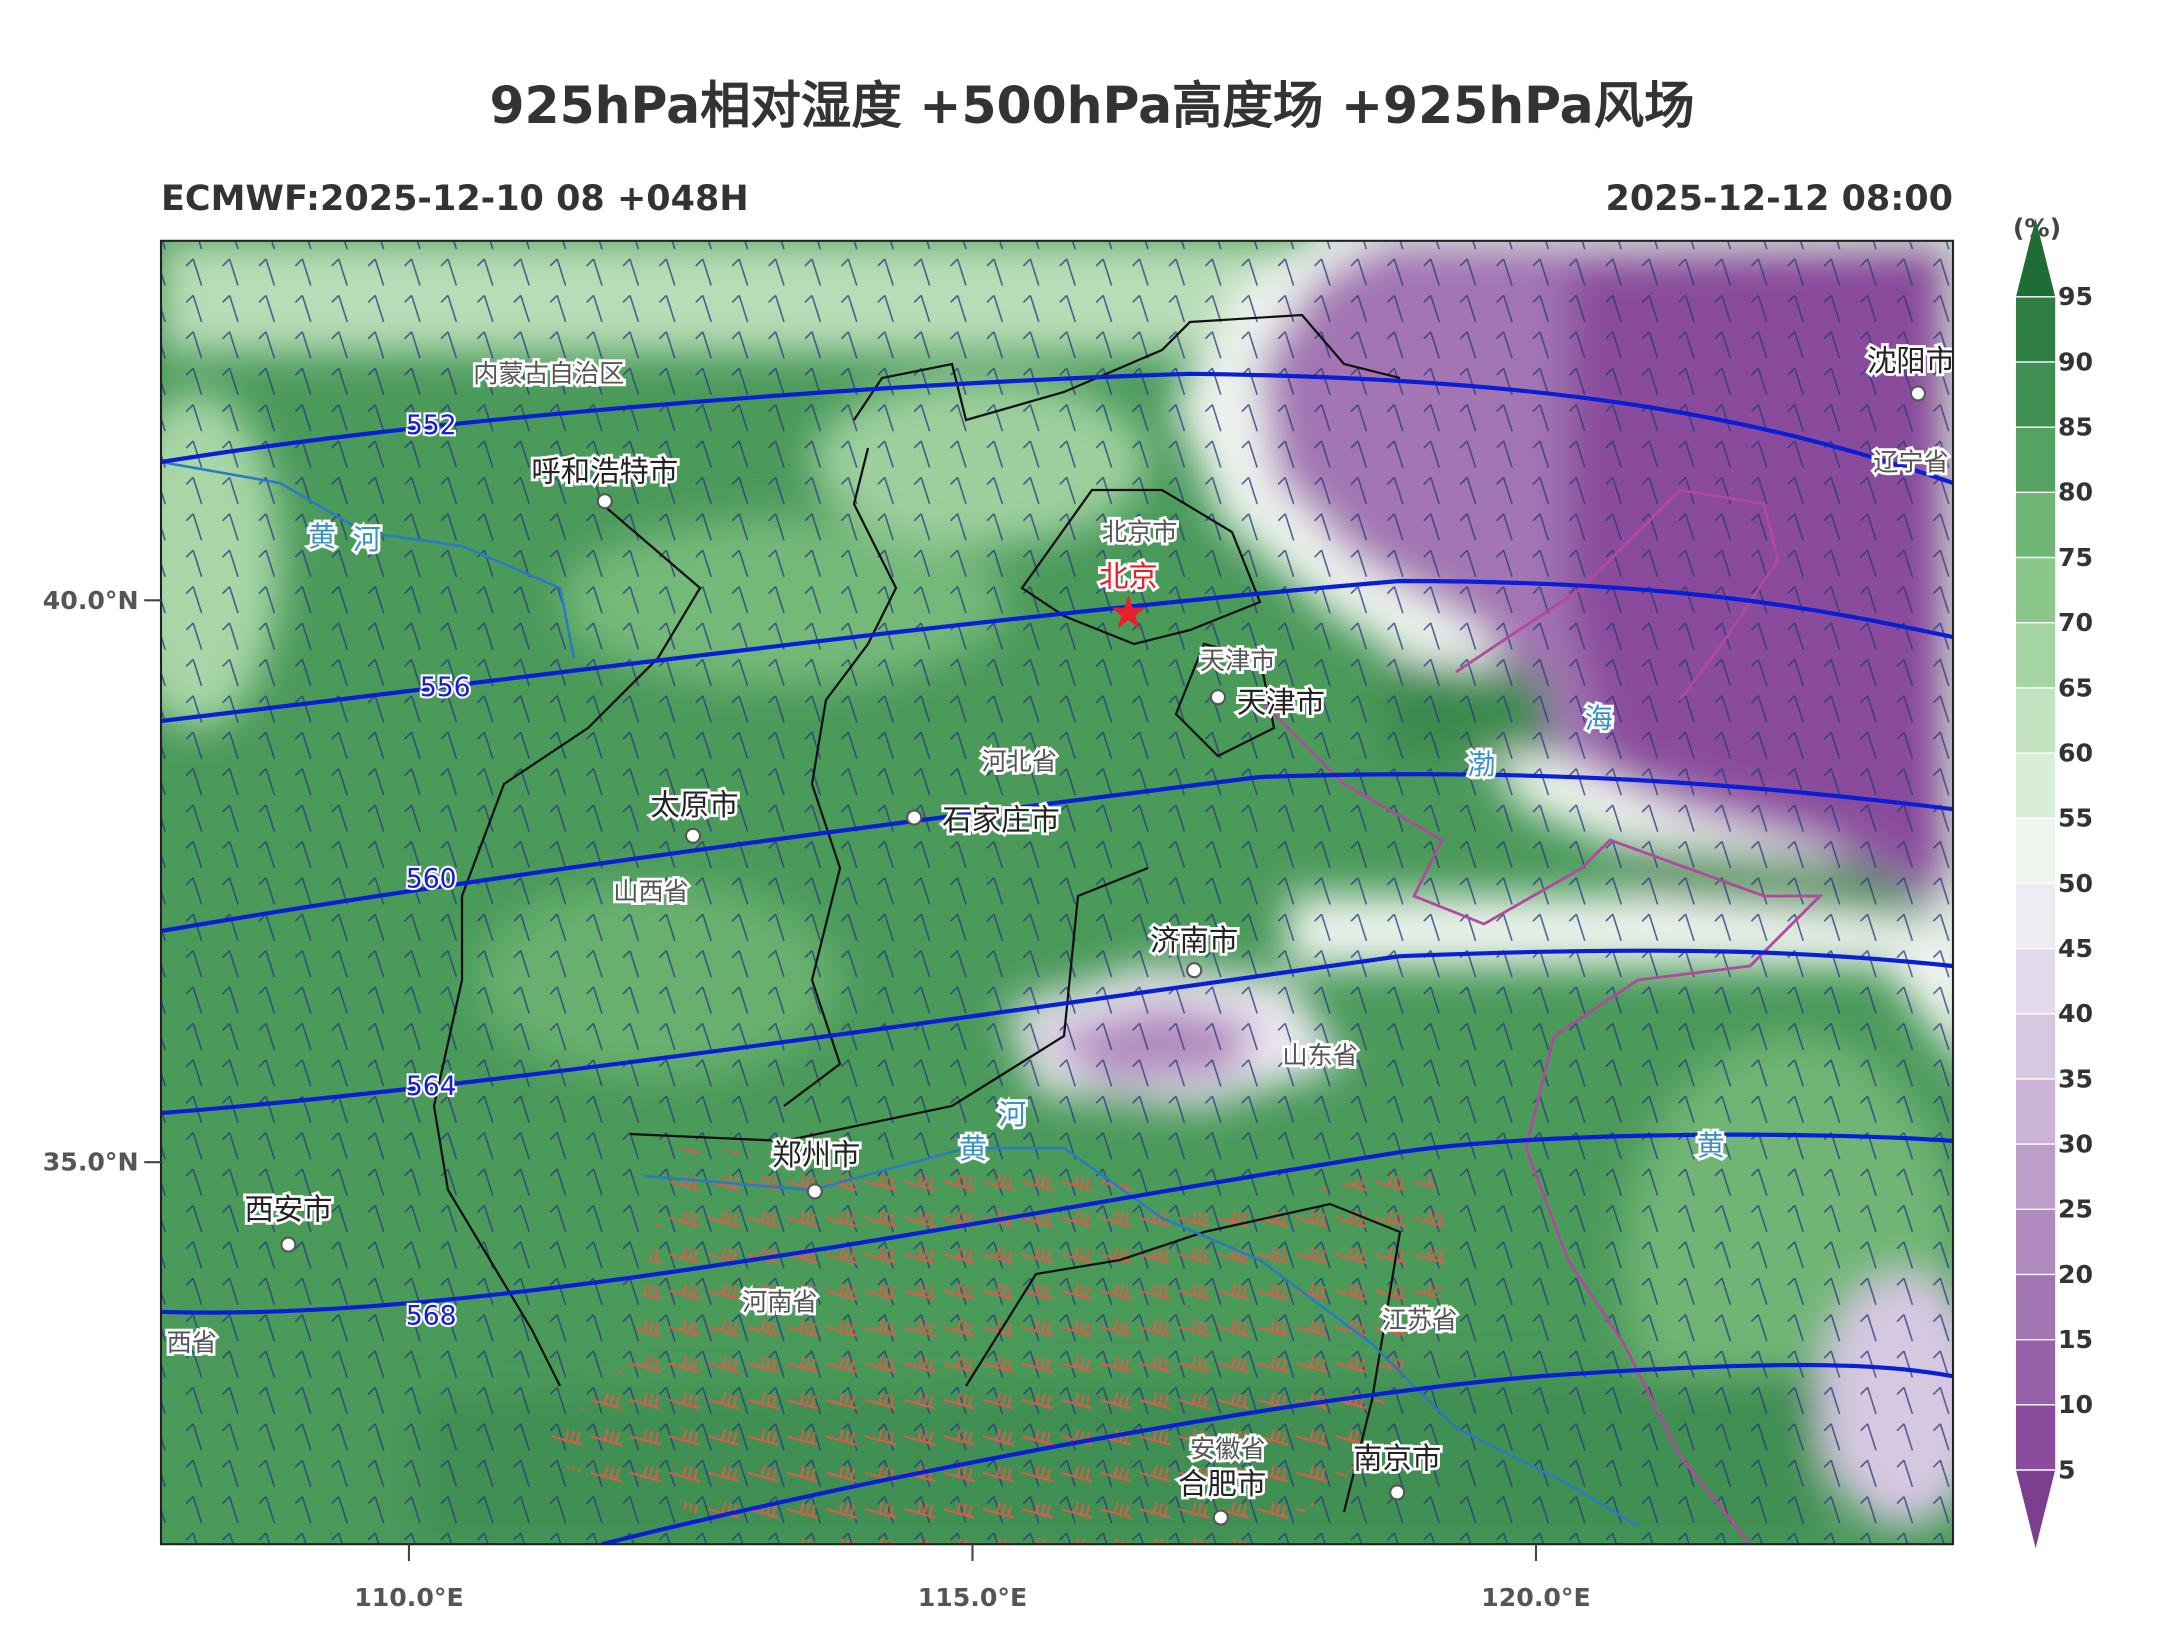  Describe the element at coordinates (445, 687) in the screenshot. I see `contour-label: 556` at that location.